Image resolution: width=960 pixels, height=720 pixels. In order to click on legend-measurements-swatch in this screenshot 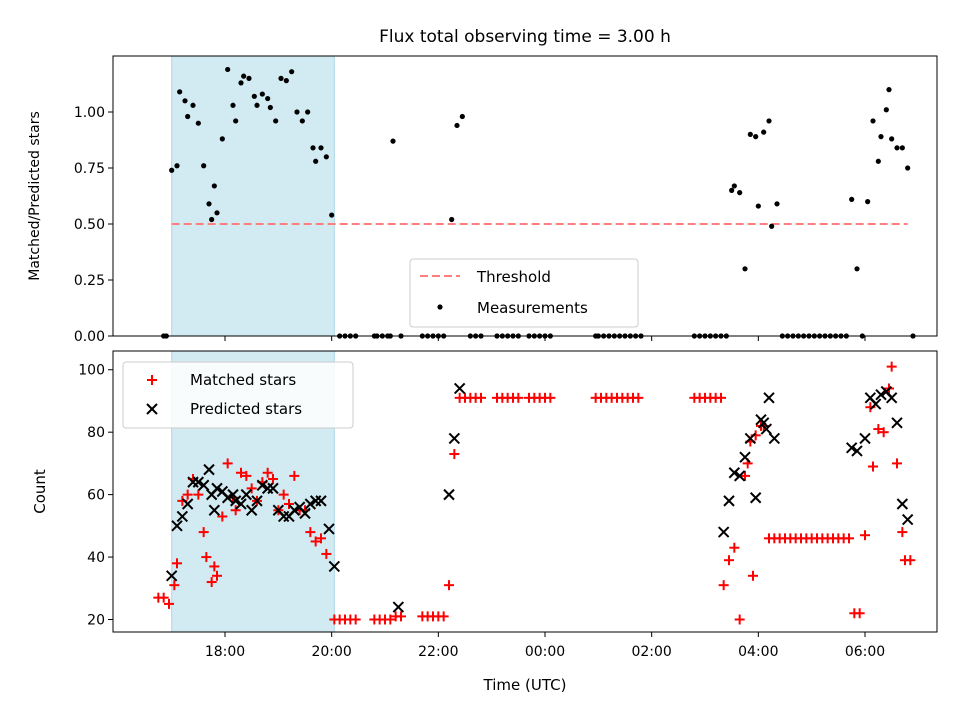, I will do `click(440, 307)`.